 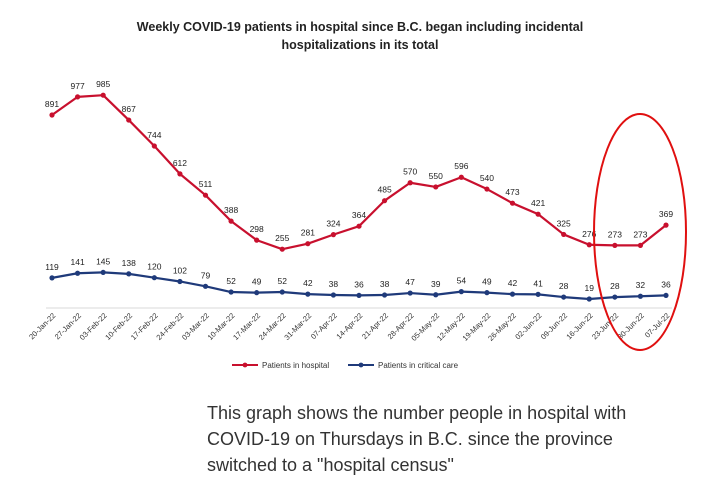 What do you see at coordinates (641, 285) in the screenshot?
I see `data-label-critical-care: 32` at bounding box center [641, 285].